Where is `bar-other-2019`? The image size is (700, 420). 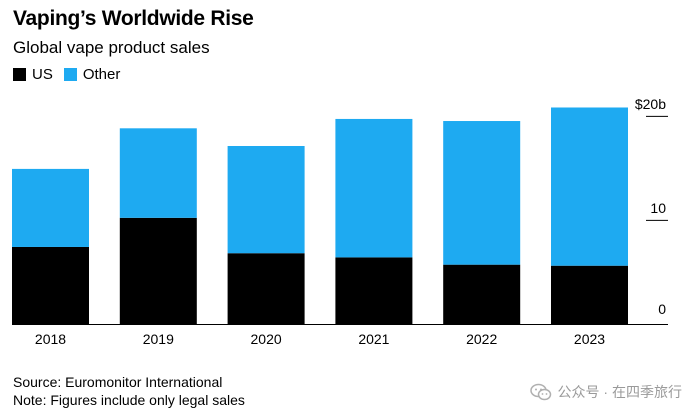
bar-other-2019 is located at coordinates (158, 173).